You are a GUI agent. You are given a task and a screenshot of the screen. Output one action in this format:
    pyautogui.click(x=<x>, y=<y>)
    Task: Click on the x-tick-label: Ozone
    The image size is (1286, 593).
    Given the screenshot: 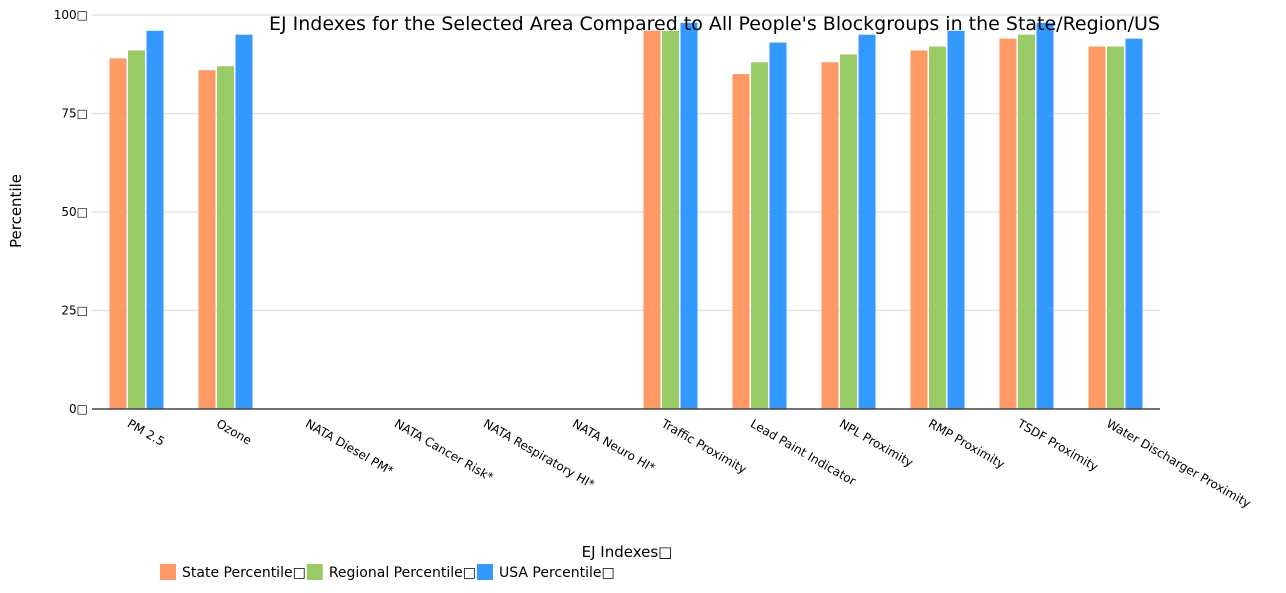 What is the action you would take?
    pyautogui.click(x=234, y=431)
    